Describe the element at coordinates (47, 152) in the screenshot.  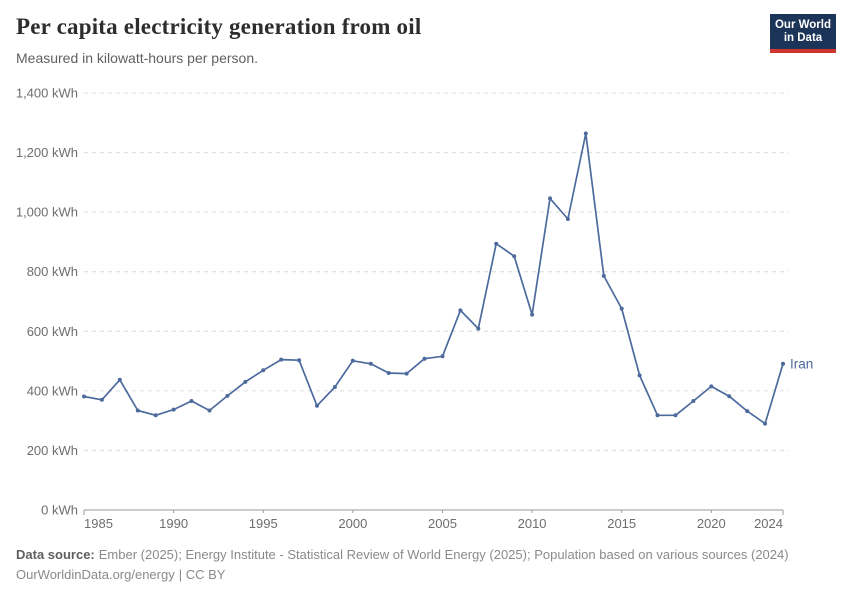
I see `y-axis-label: 1,200 kWh` at that location.